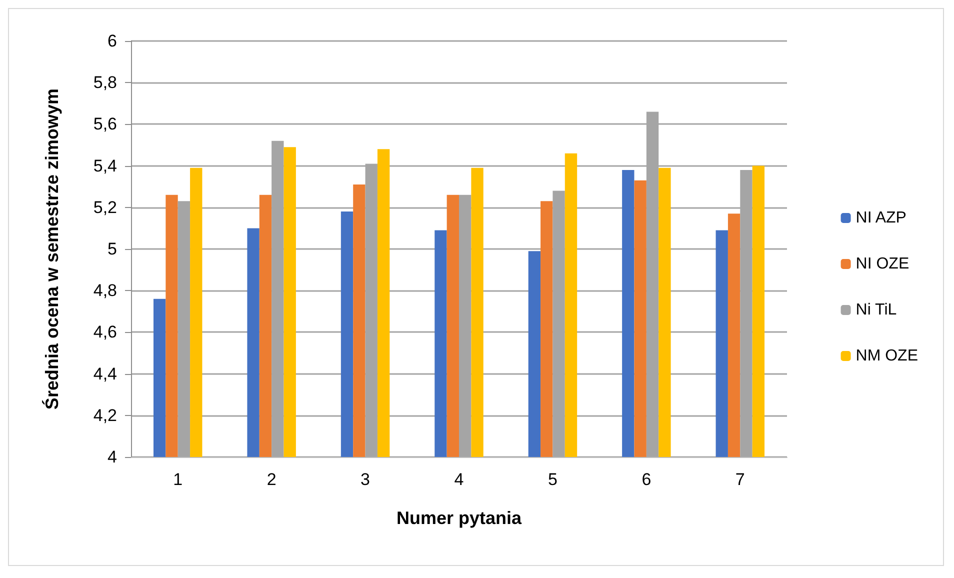  What do you see at coordinates (105, 82) in the screenshot?
I see `y-tick-label: 5,8` at bounding box center [105, 82].